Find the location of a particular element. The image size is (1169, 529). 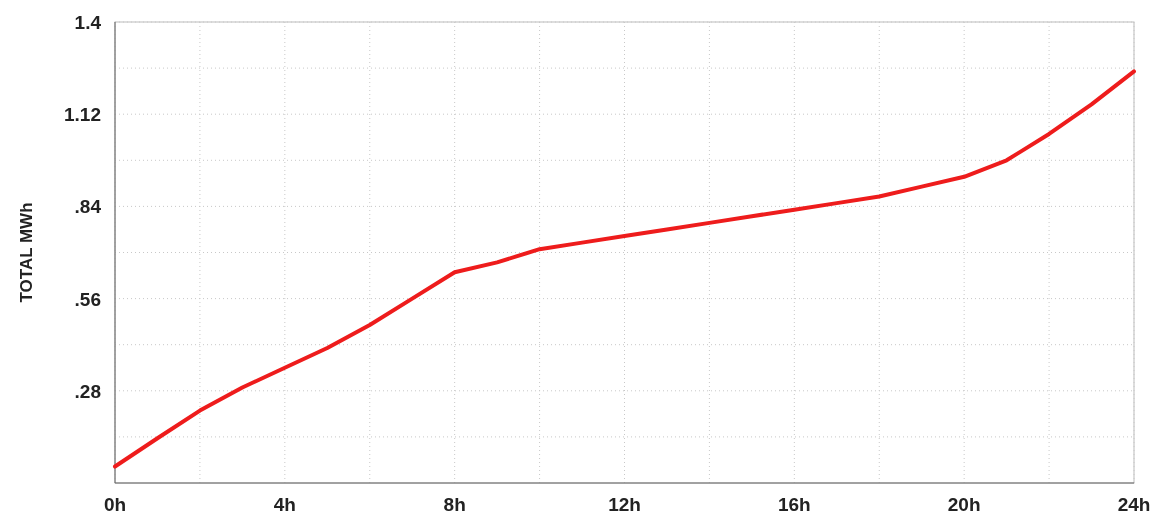

x-tick-label: 12h is located at coordinates (624, 504).